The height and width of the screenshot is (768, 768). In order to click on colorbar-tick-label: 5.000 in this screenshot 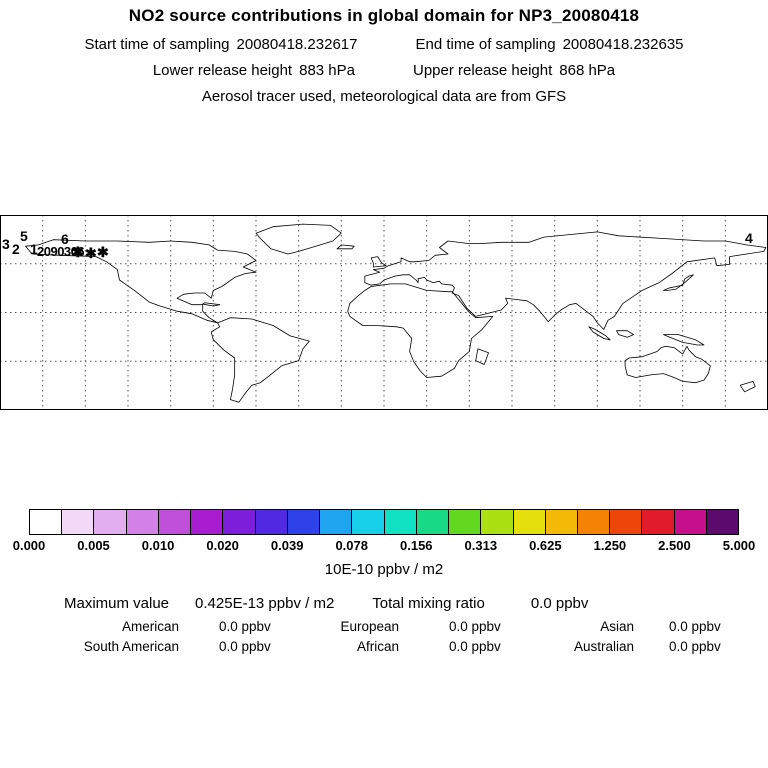, I will do `click(739, 545)`.